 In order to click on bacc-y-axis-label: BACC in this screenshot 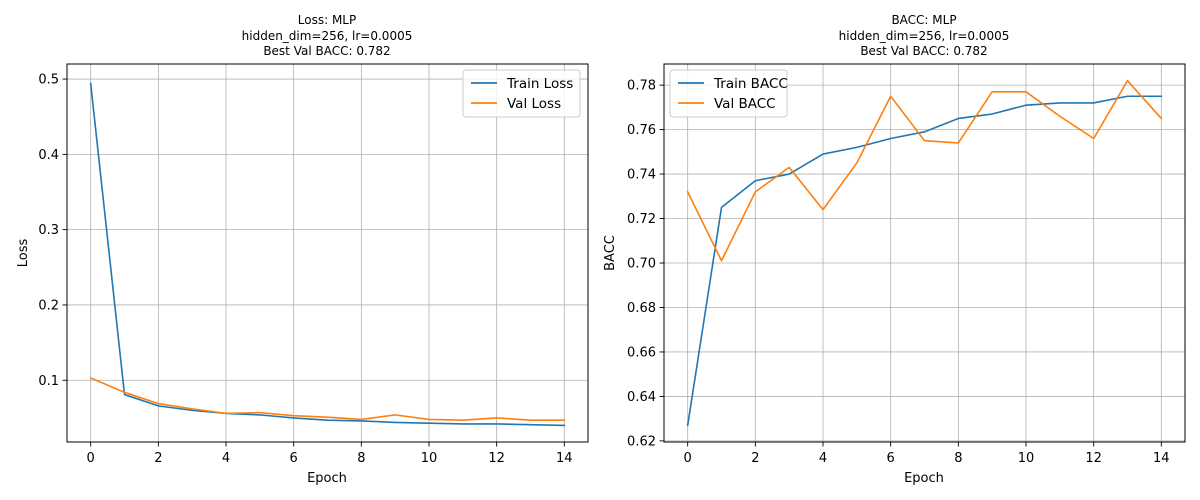, I will do `click(610, 253)`.